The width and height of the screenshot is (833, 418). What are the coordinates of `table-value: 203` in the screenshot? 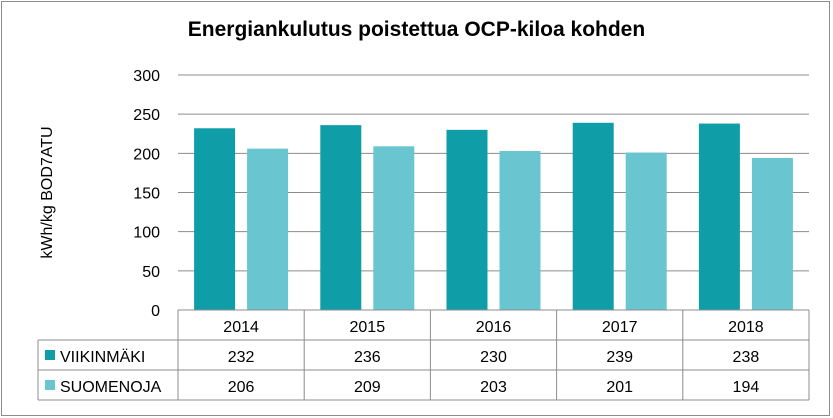 It's located at (493, 387).